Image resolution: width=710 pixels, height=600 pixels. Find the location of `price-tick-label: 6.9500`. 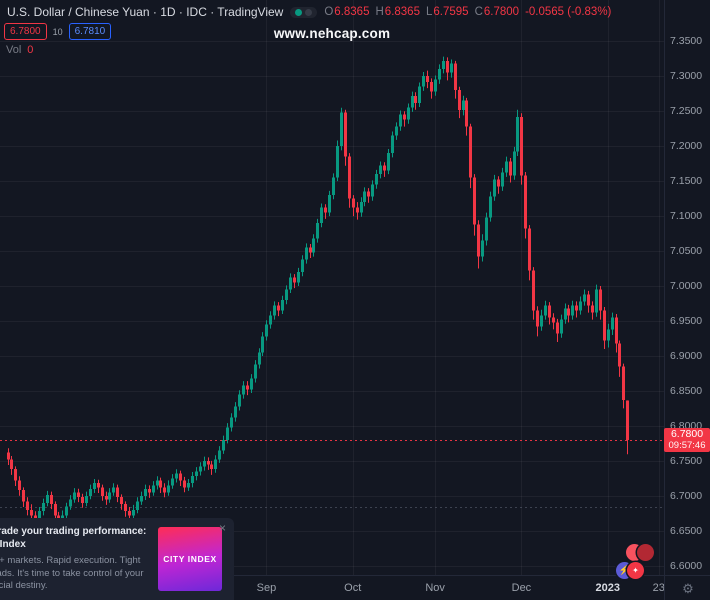

price-tick-label: 6.9500 is located at coordinates (686, 320).